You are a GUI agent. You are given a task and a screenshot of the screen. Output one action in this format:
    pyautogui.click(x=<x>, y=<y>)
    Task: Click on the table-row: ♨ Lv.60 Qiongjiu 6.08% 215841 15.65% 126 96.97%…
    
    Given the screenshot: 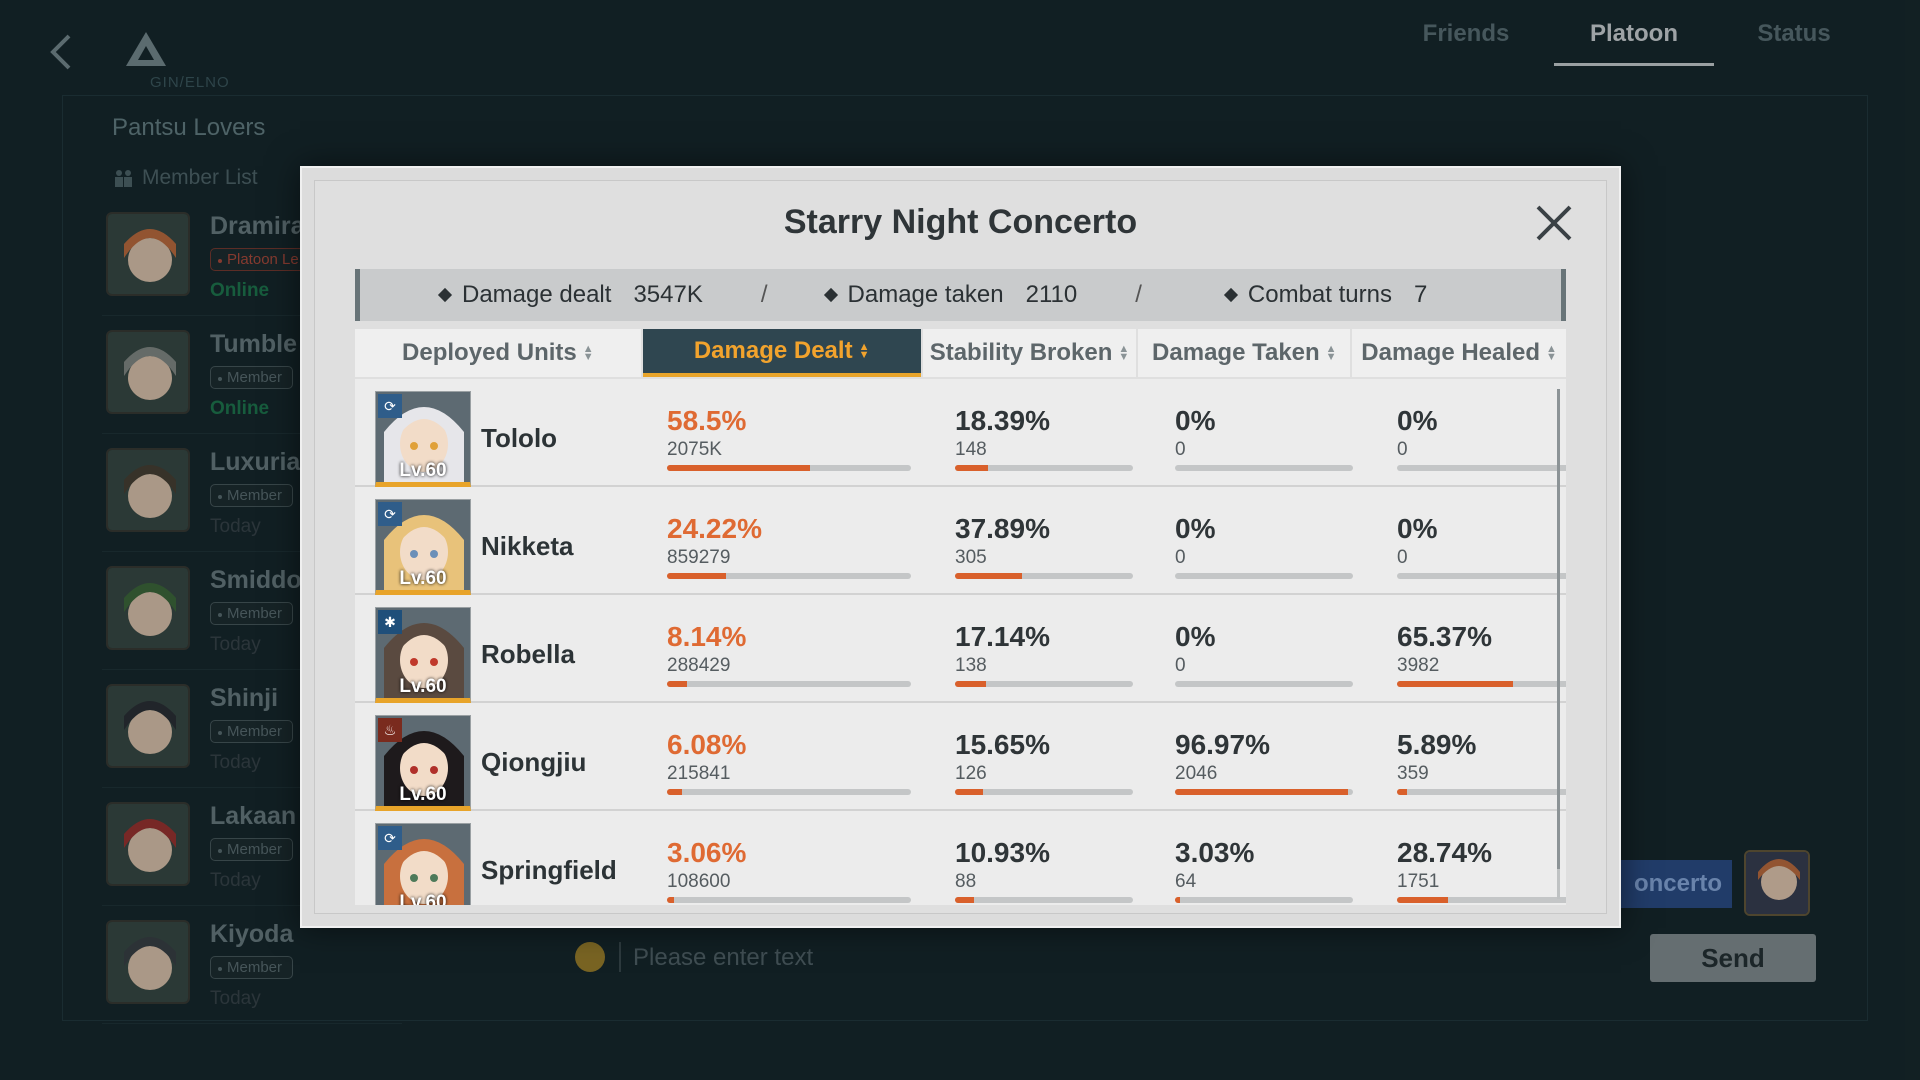 What is the action you would take?
    pyautogui.click(x=960, y=757)
    